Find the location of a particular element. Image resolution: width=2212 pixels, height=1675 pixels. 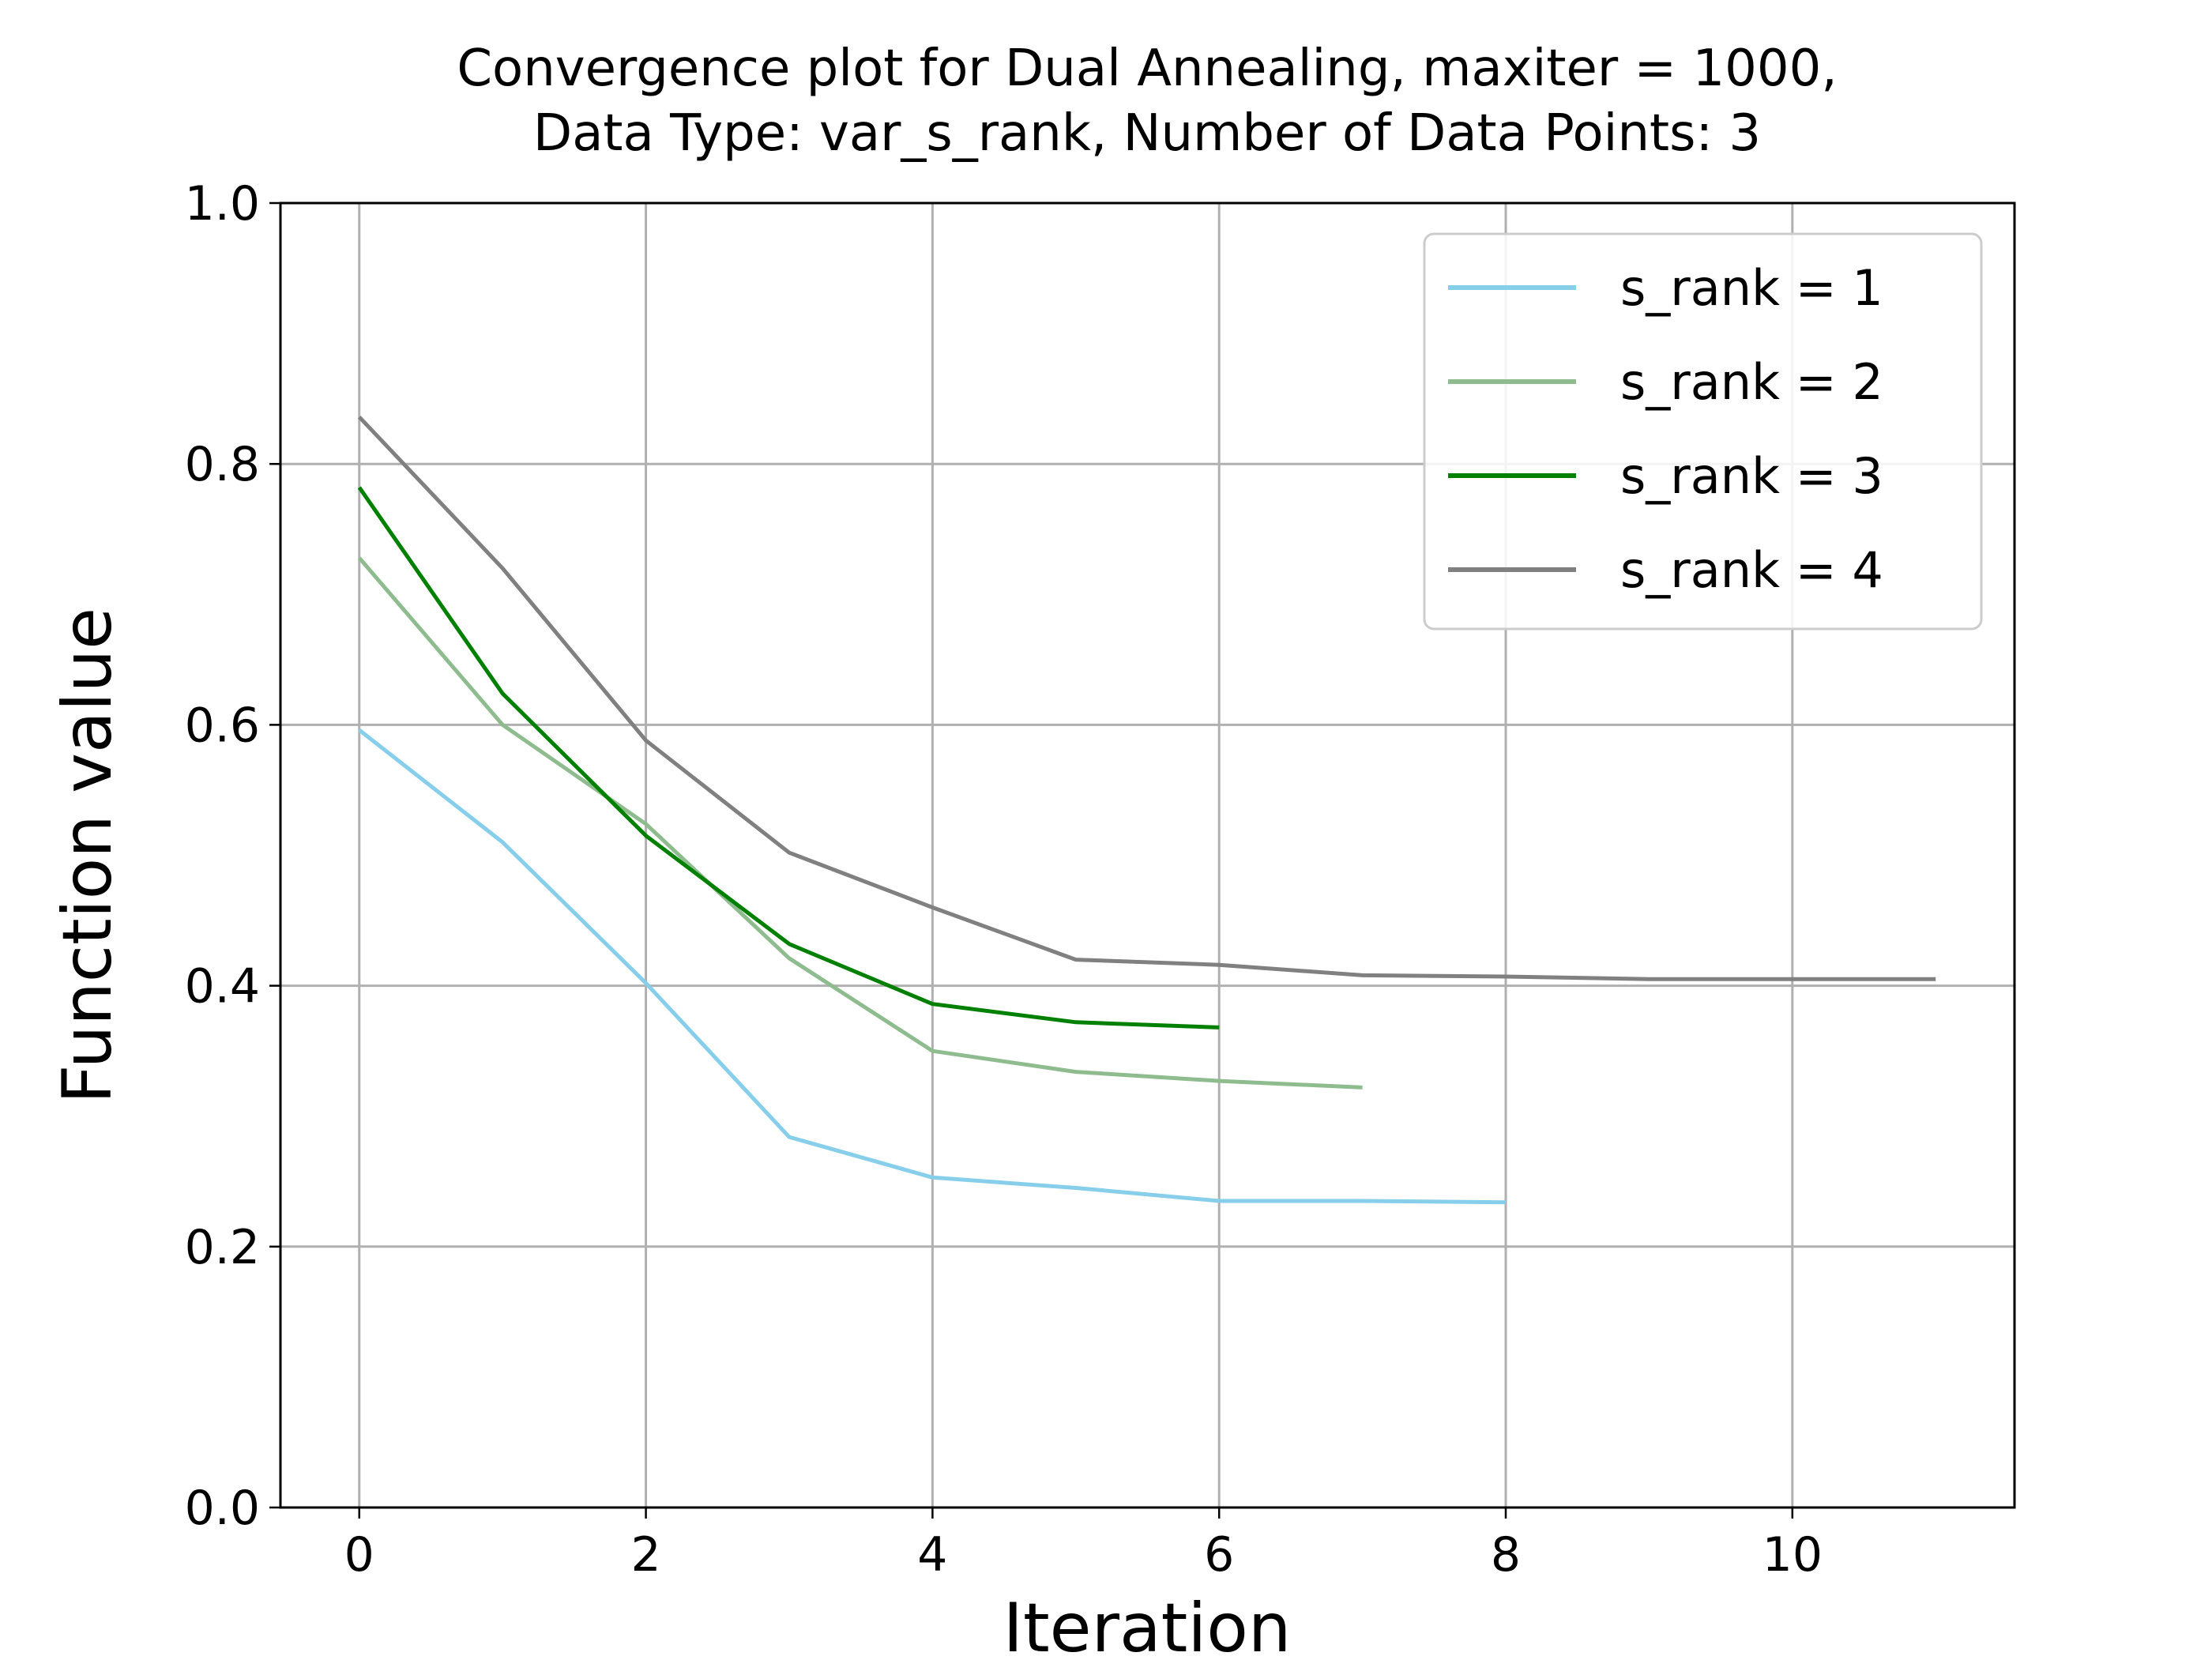

legend-label-s-rank-3: s_rank = 3 is located at coordinates (1752, 476).